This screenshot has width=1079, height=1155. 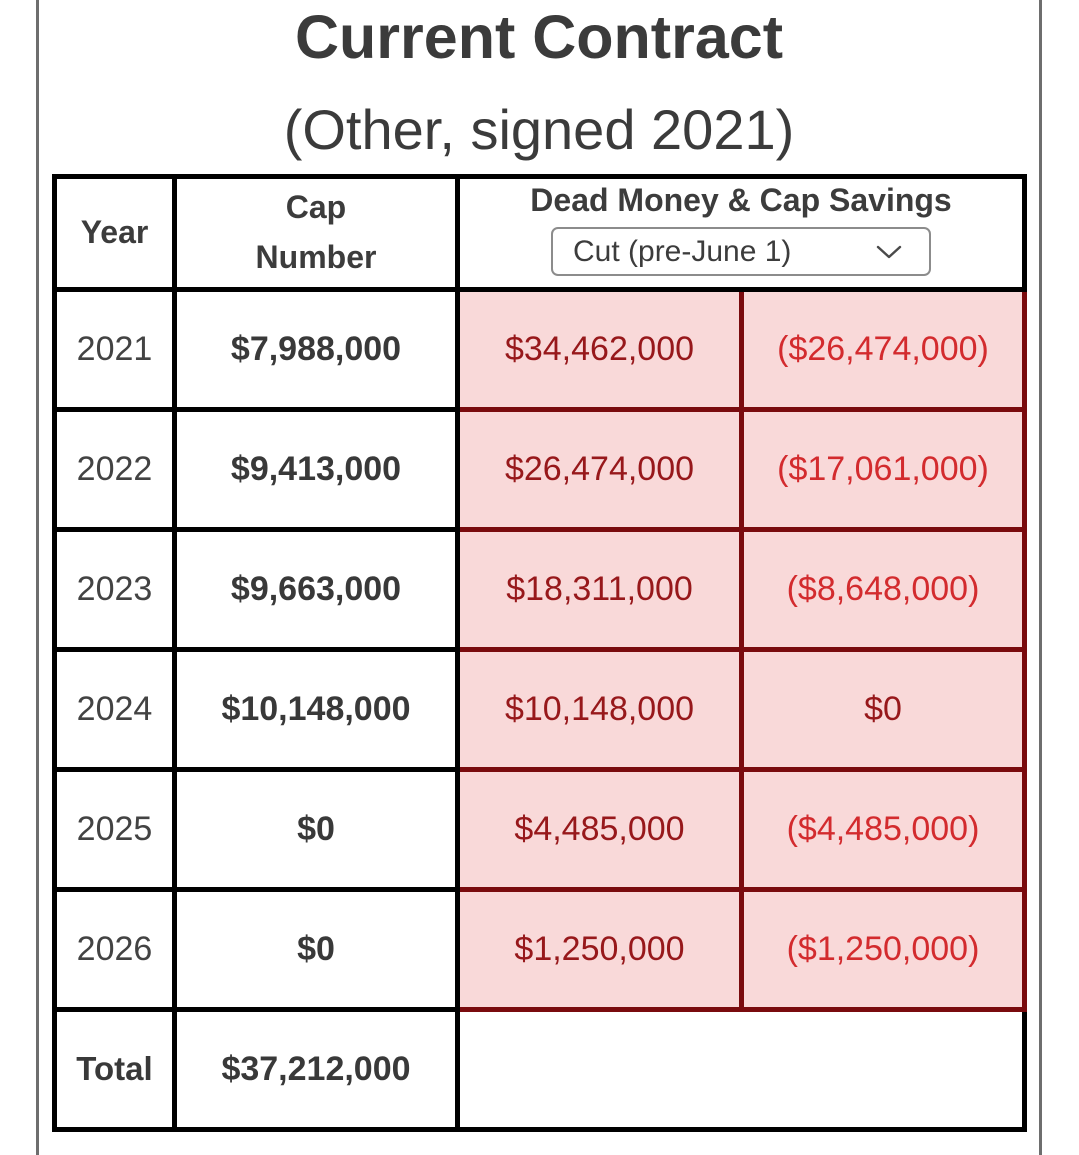 I want to click on total-empty-cell, so click(x=741, y=1069).